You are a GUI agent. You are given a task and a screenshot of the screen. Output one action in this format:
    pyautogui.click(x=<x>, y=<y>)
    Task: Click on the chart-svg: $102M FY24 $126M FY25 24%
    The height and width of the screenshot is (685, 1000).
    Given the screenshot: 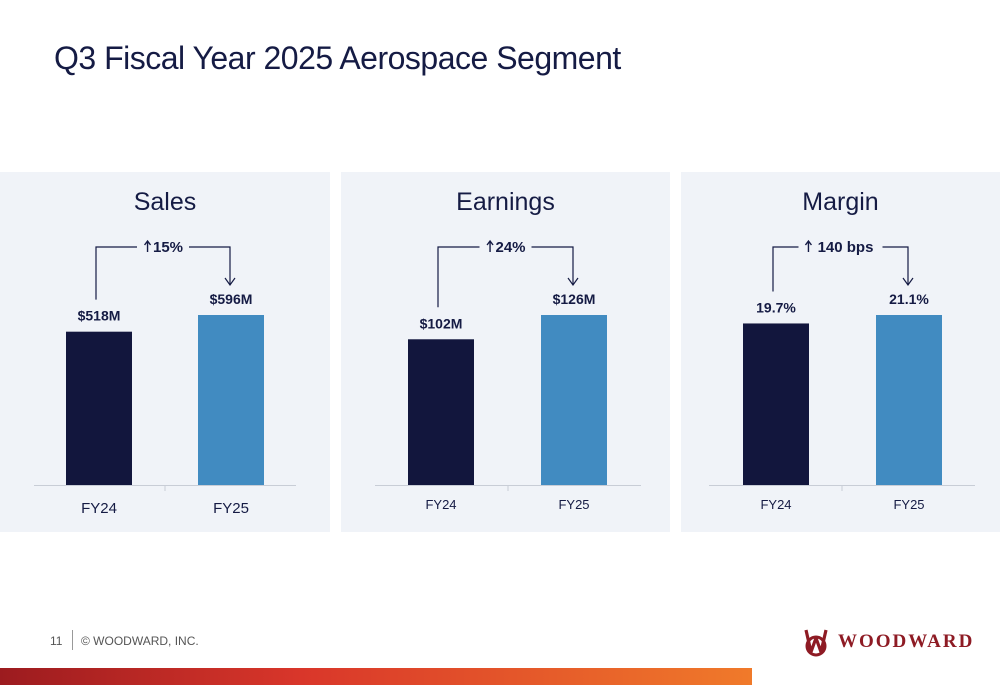 What is the action you would take?
    pyautogui.click(x=508, y=375)
    